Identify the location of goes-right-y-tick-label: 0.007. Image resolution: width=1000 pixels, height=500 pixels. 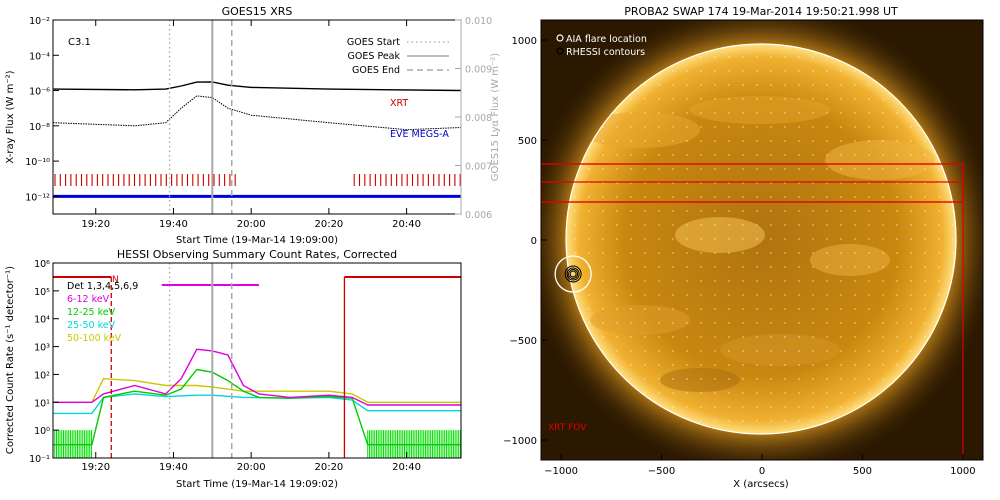
(478, 167).